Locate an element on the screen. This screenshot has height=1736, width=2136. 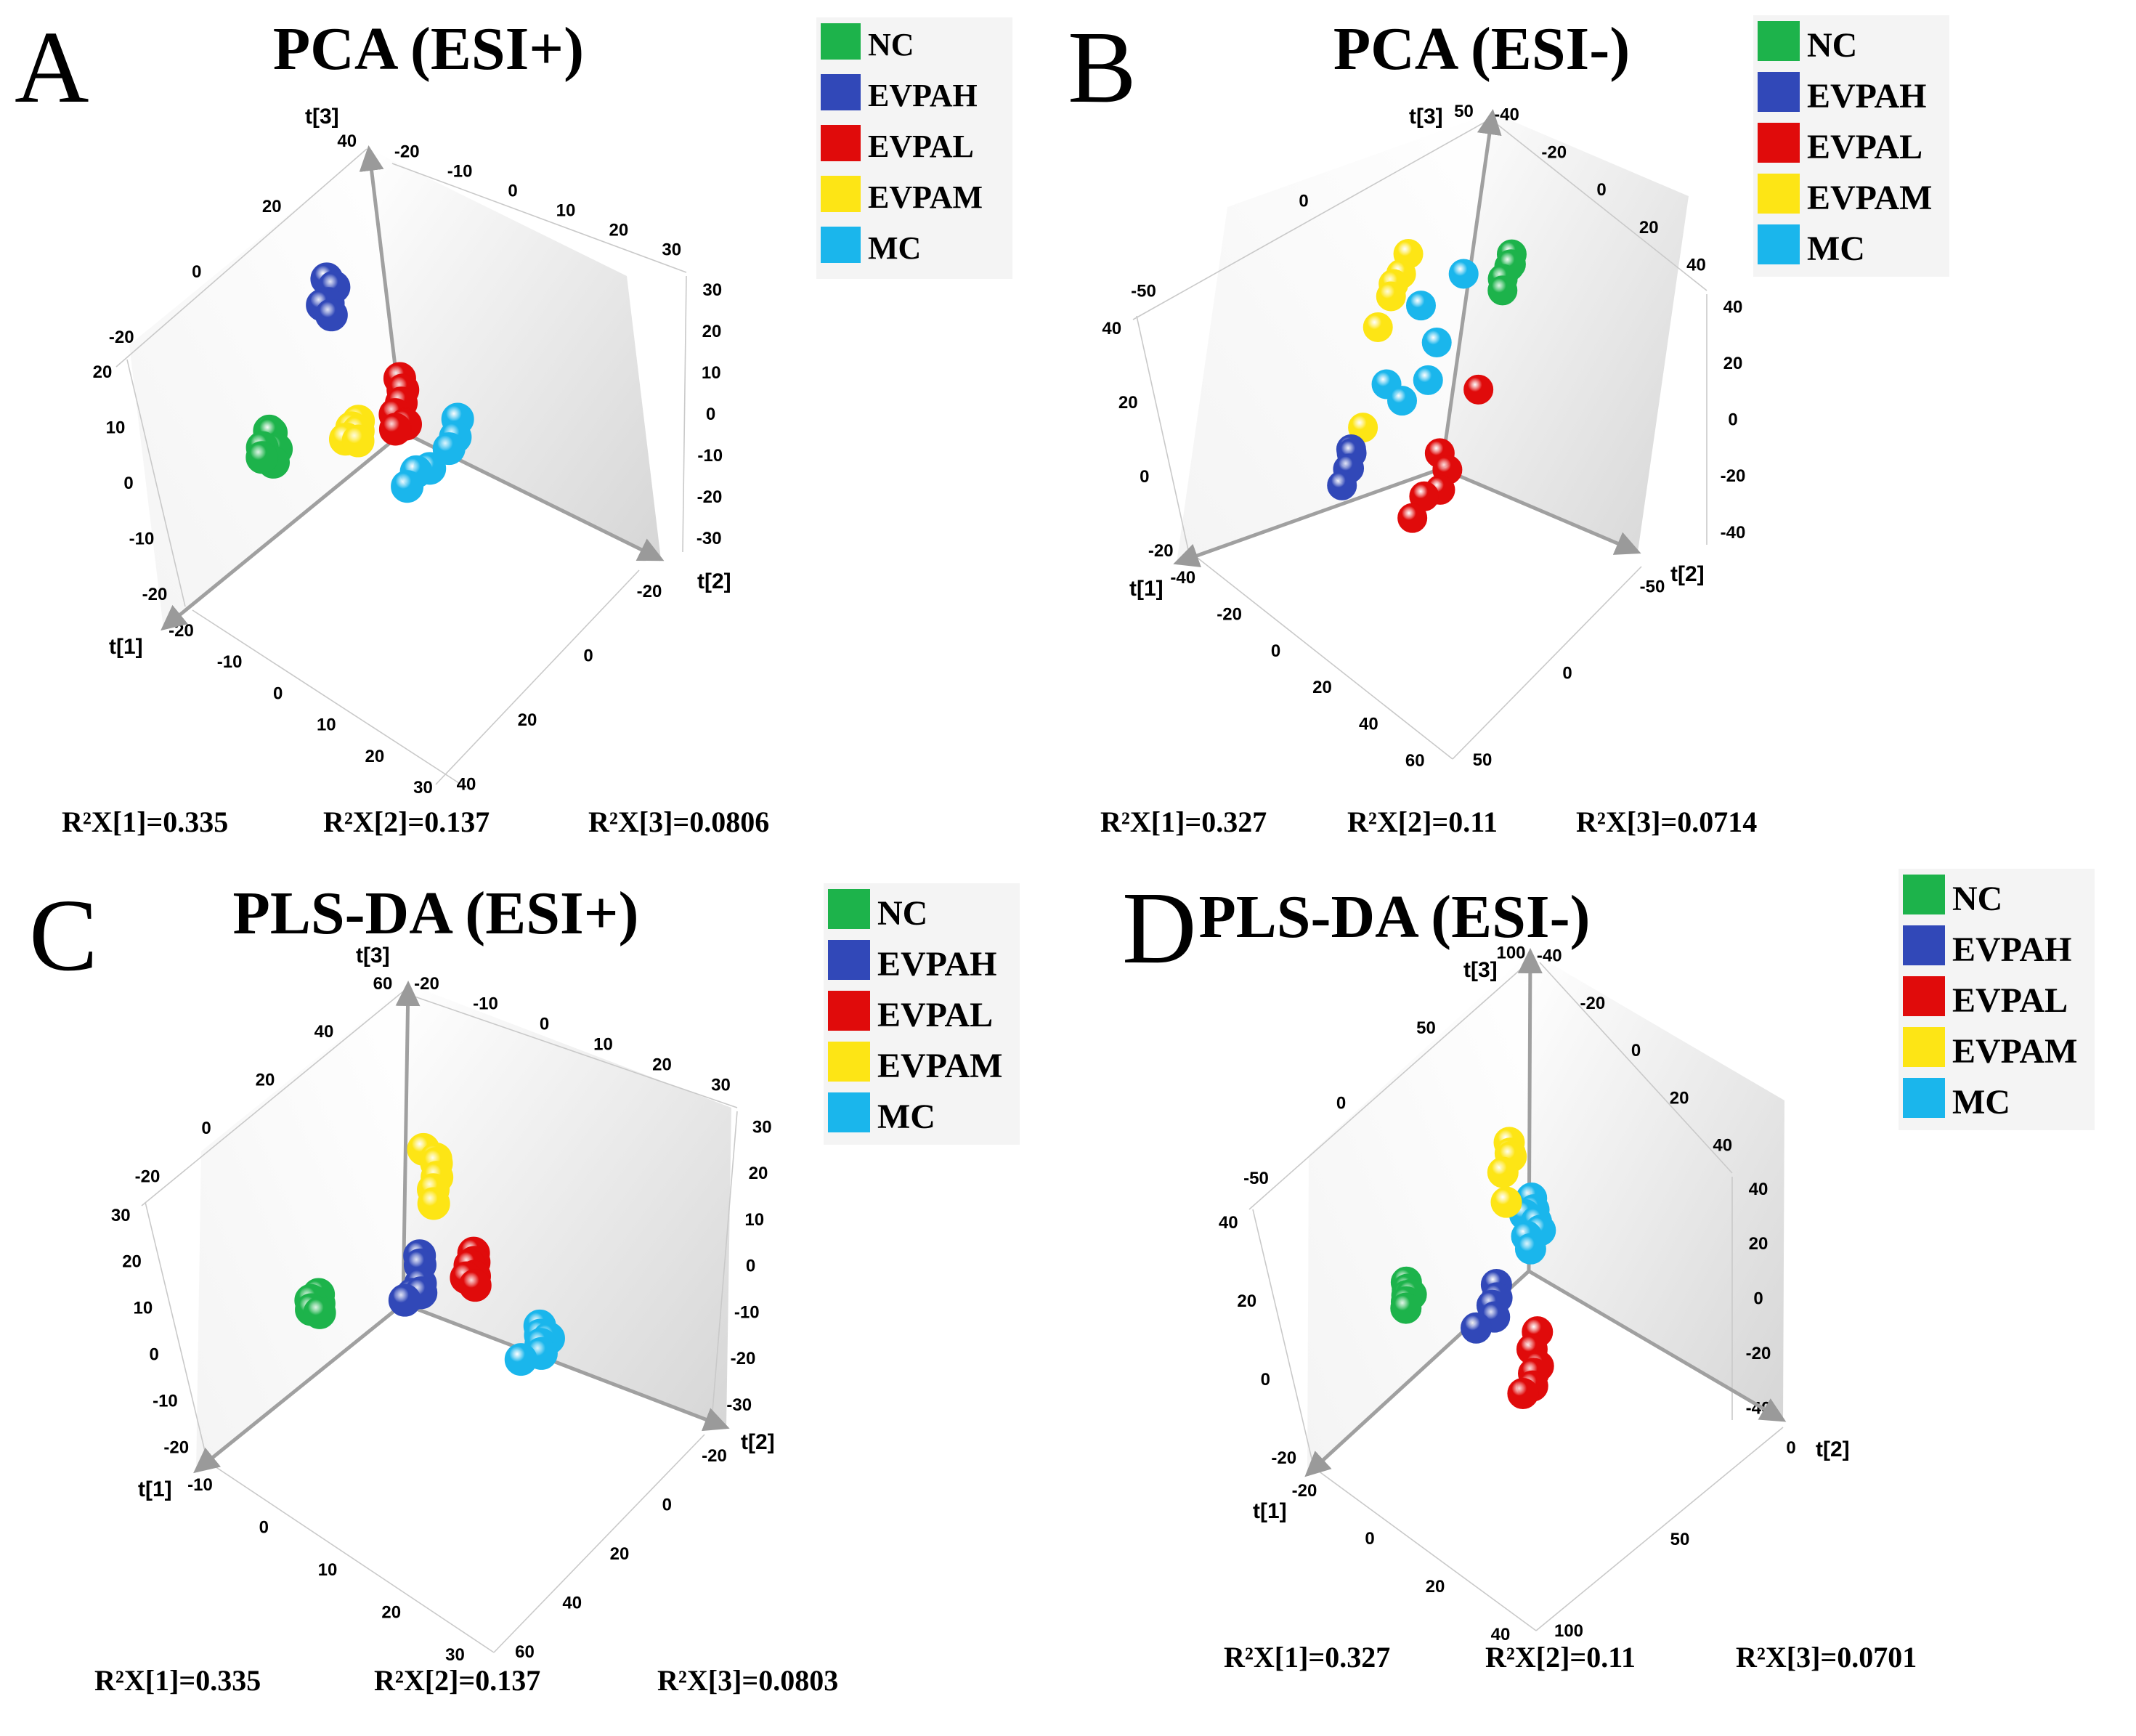
variance-label-2: R²X[2]=0.137 is located at coordinates (406, 822).